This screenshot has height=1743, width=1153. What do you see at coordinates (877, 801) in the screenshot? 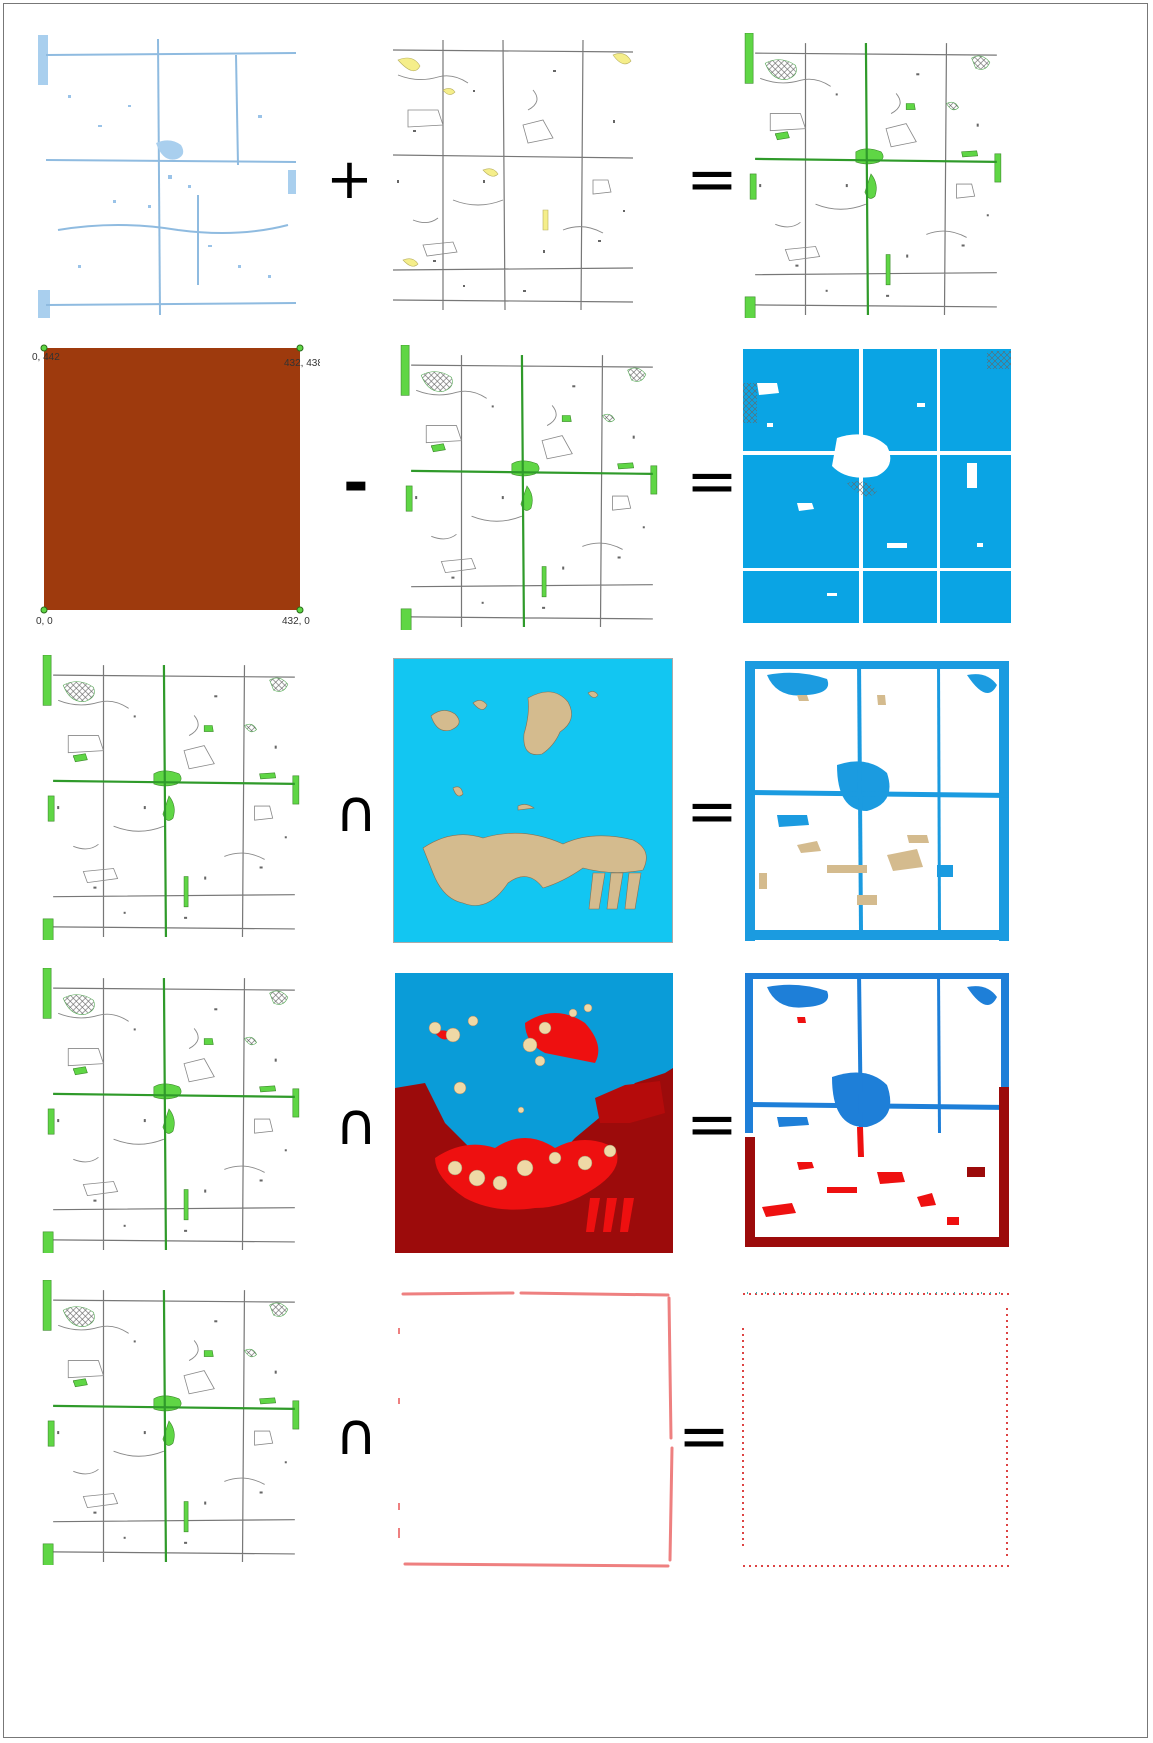
I see `map-intersection-zones-result` at bounding box center [877, 801].